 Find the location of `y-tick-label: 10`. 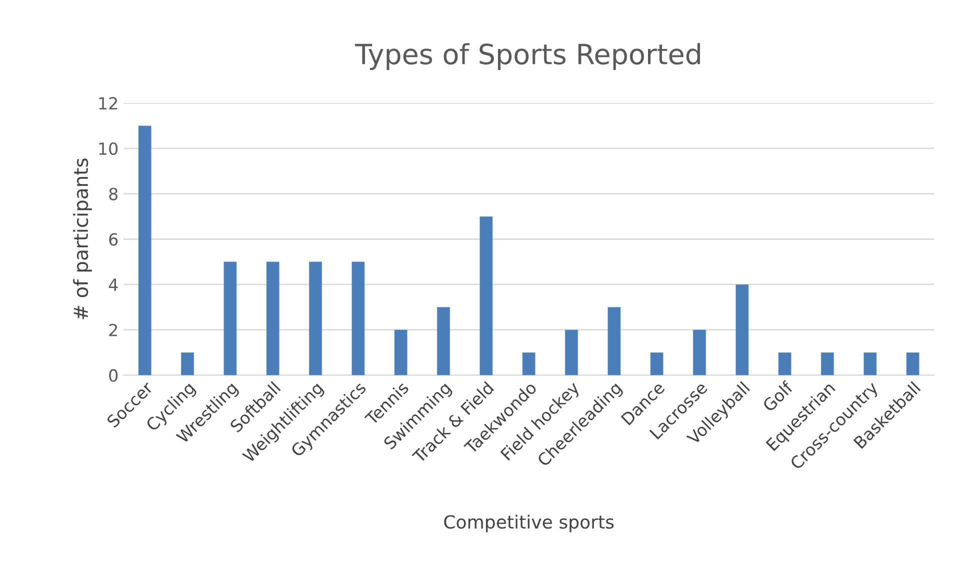

y-tick-label: 10 is located at coordinates (108, 148).